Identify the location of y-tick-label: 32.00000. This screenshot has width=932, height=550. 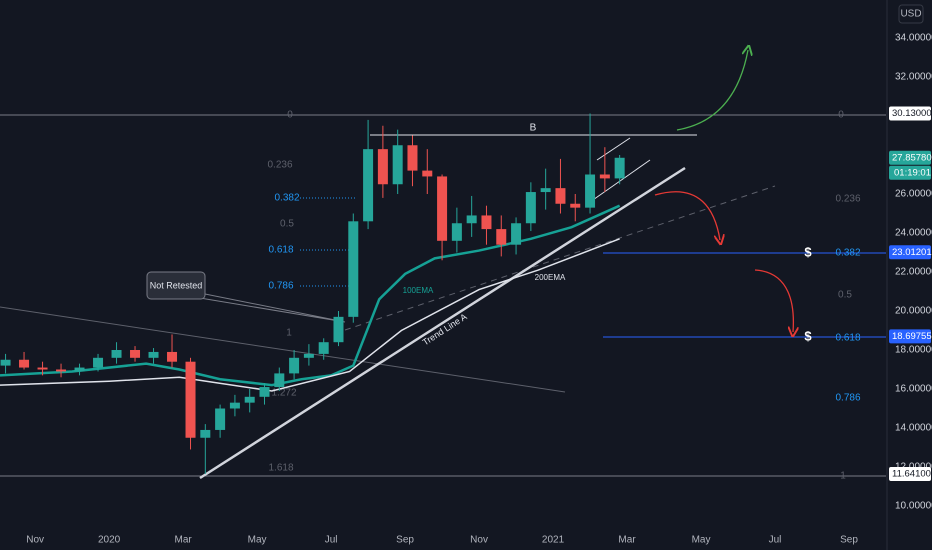
(913, 77).